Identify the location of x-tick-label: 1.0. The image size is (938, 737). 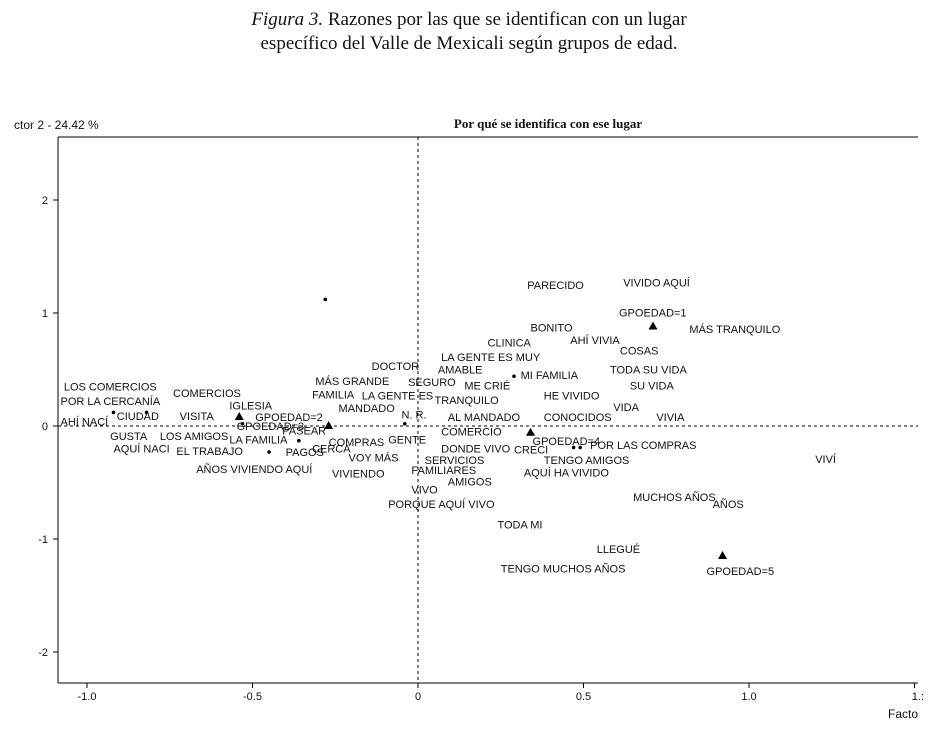
(748, 697).